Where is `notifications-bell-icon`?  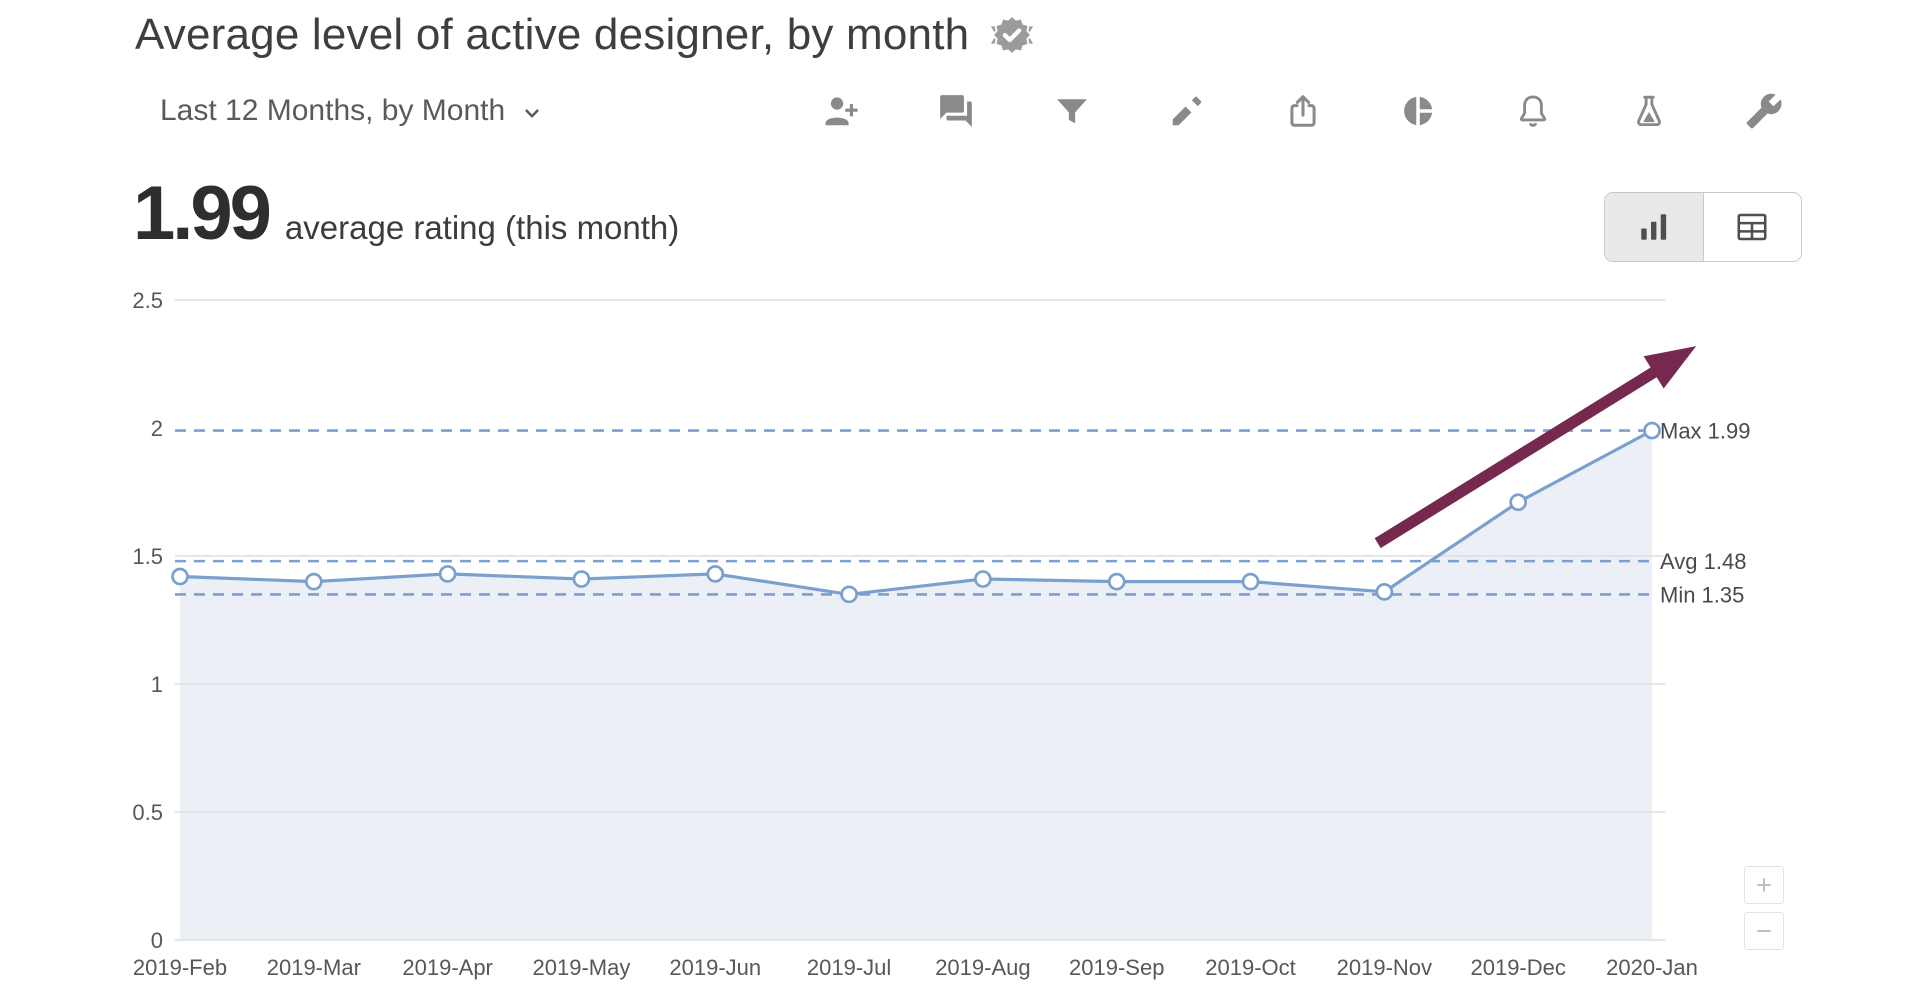
notifications-bell-icon is located at coordinates (1533, 111).